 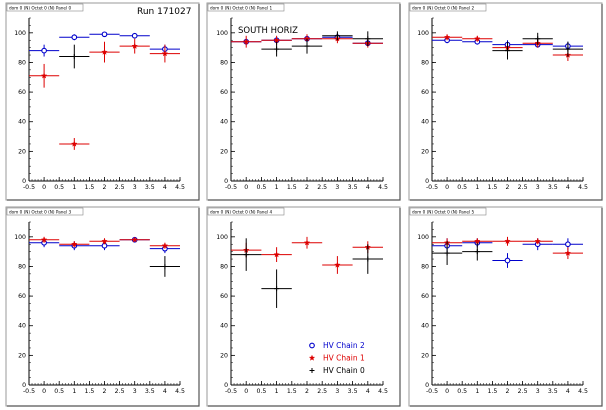 I want to click on legend-label: HV Chain 1, so click(x=344, y=358).